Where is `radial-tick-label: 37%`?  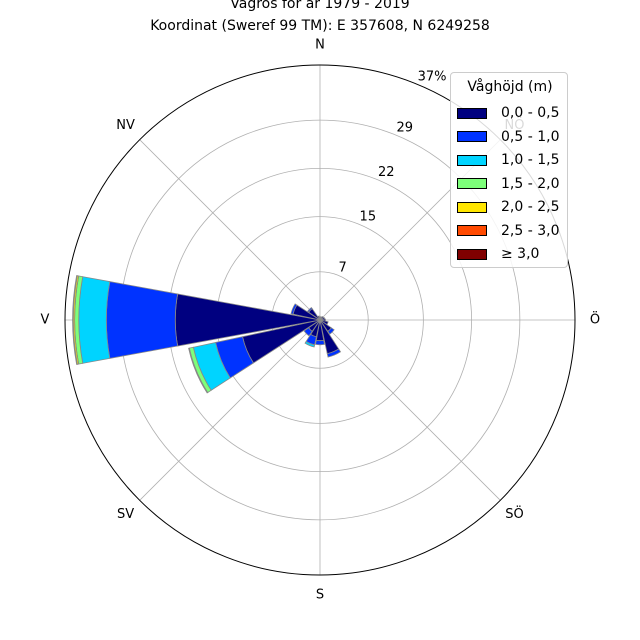
radial-tick-label: 37% is located at coordinates (432, 76).